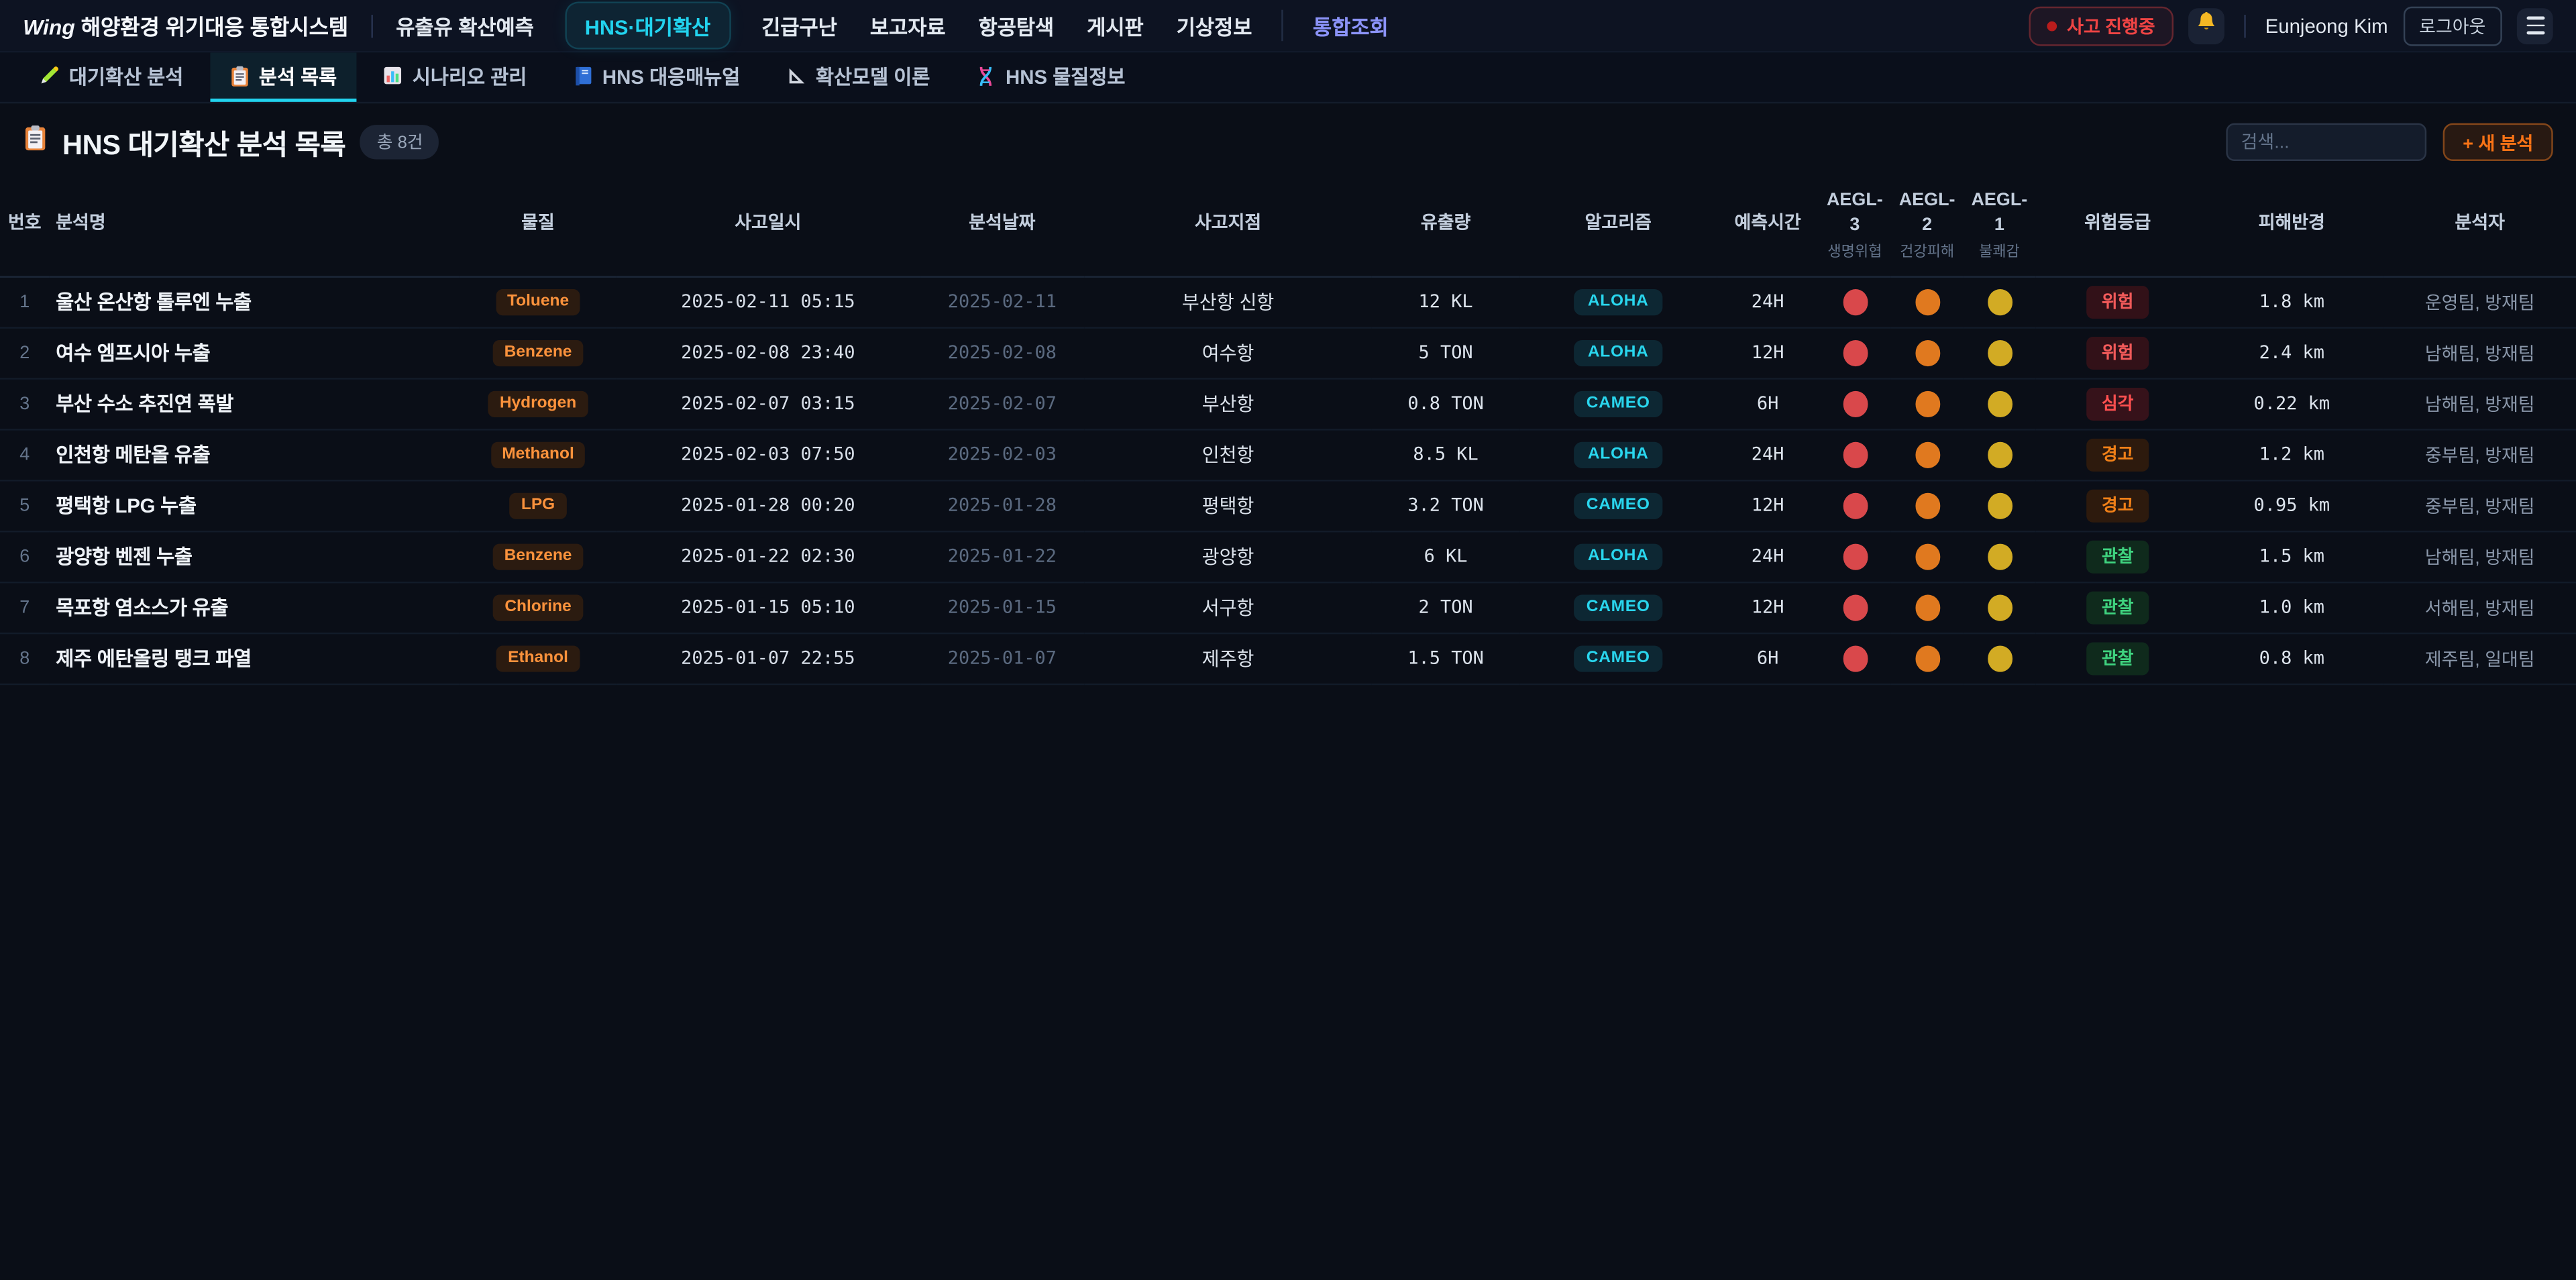  I want to click on algorithm-cell: ALOHA, so click(1618, 302).